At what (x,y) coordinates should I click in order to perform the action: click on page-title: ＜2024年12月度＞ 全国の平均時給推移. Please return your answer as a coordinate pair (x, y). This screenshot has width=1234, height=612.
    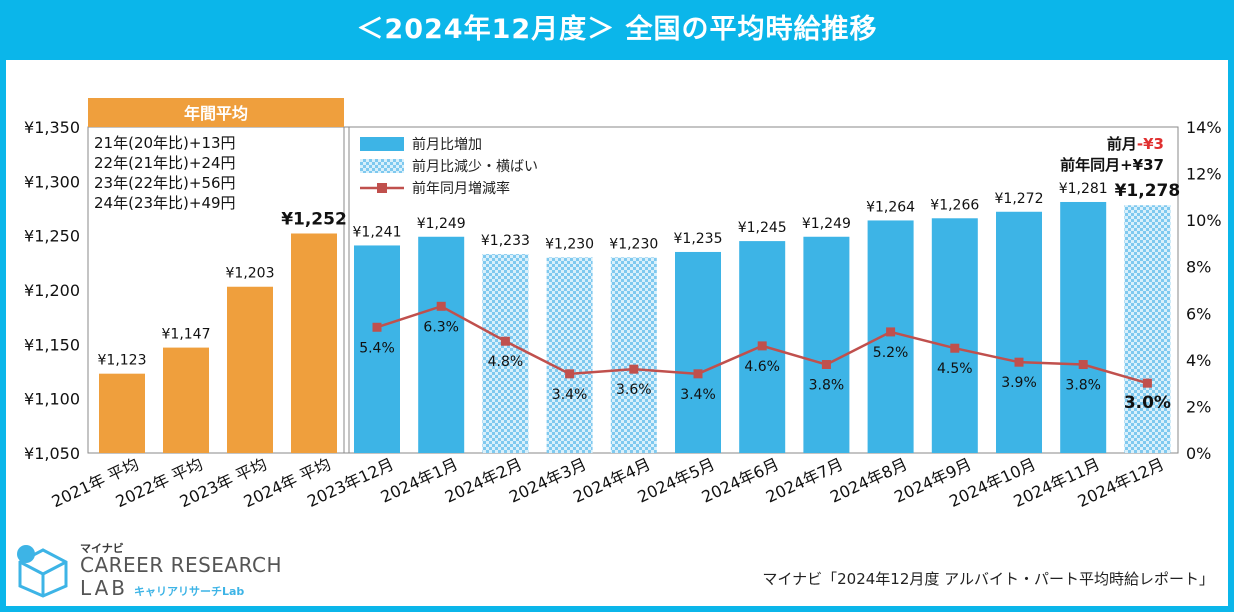
    Looking at the image, I should click on (617, 29).